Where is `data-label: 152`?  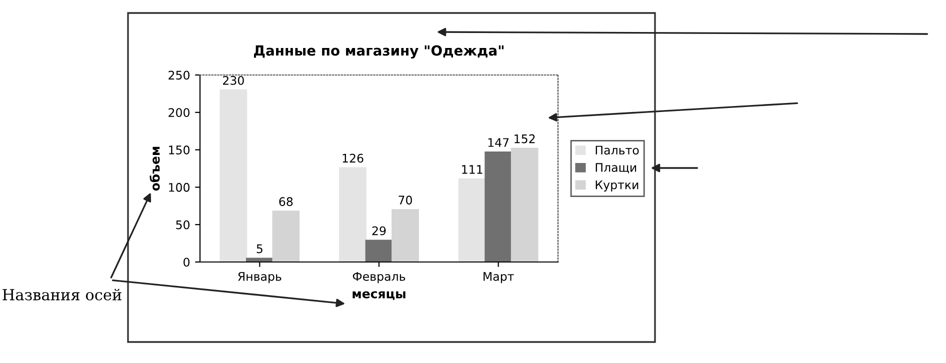
data-label: 152 is located at coordinates (524, 139).